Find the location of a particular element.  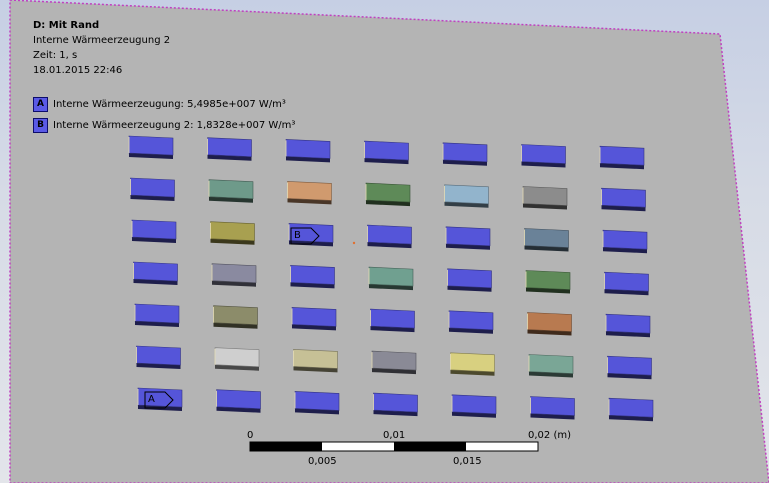

component-r7-c7 is located at coordinates (631, 409).